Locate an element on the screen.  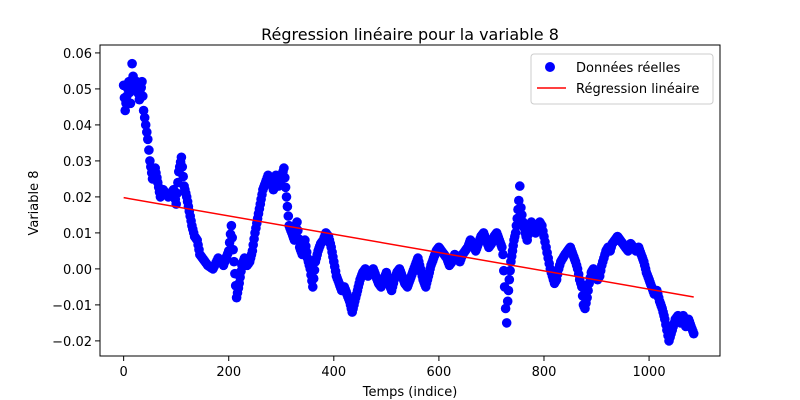
y-tick-label: 0.04 is located at coordinates (77, 126).